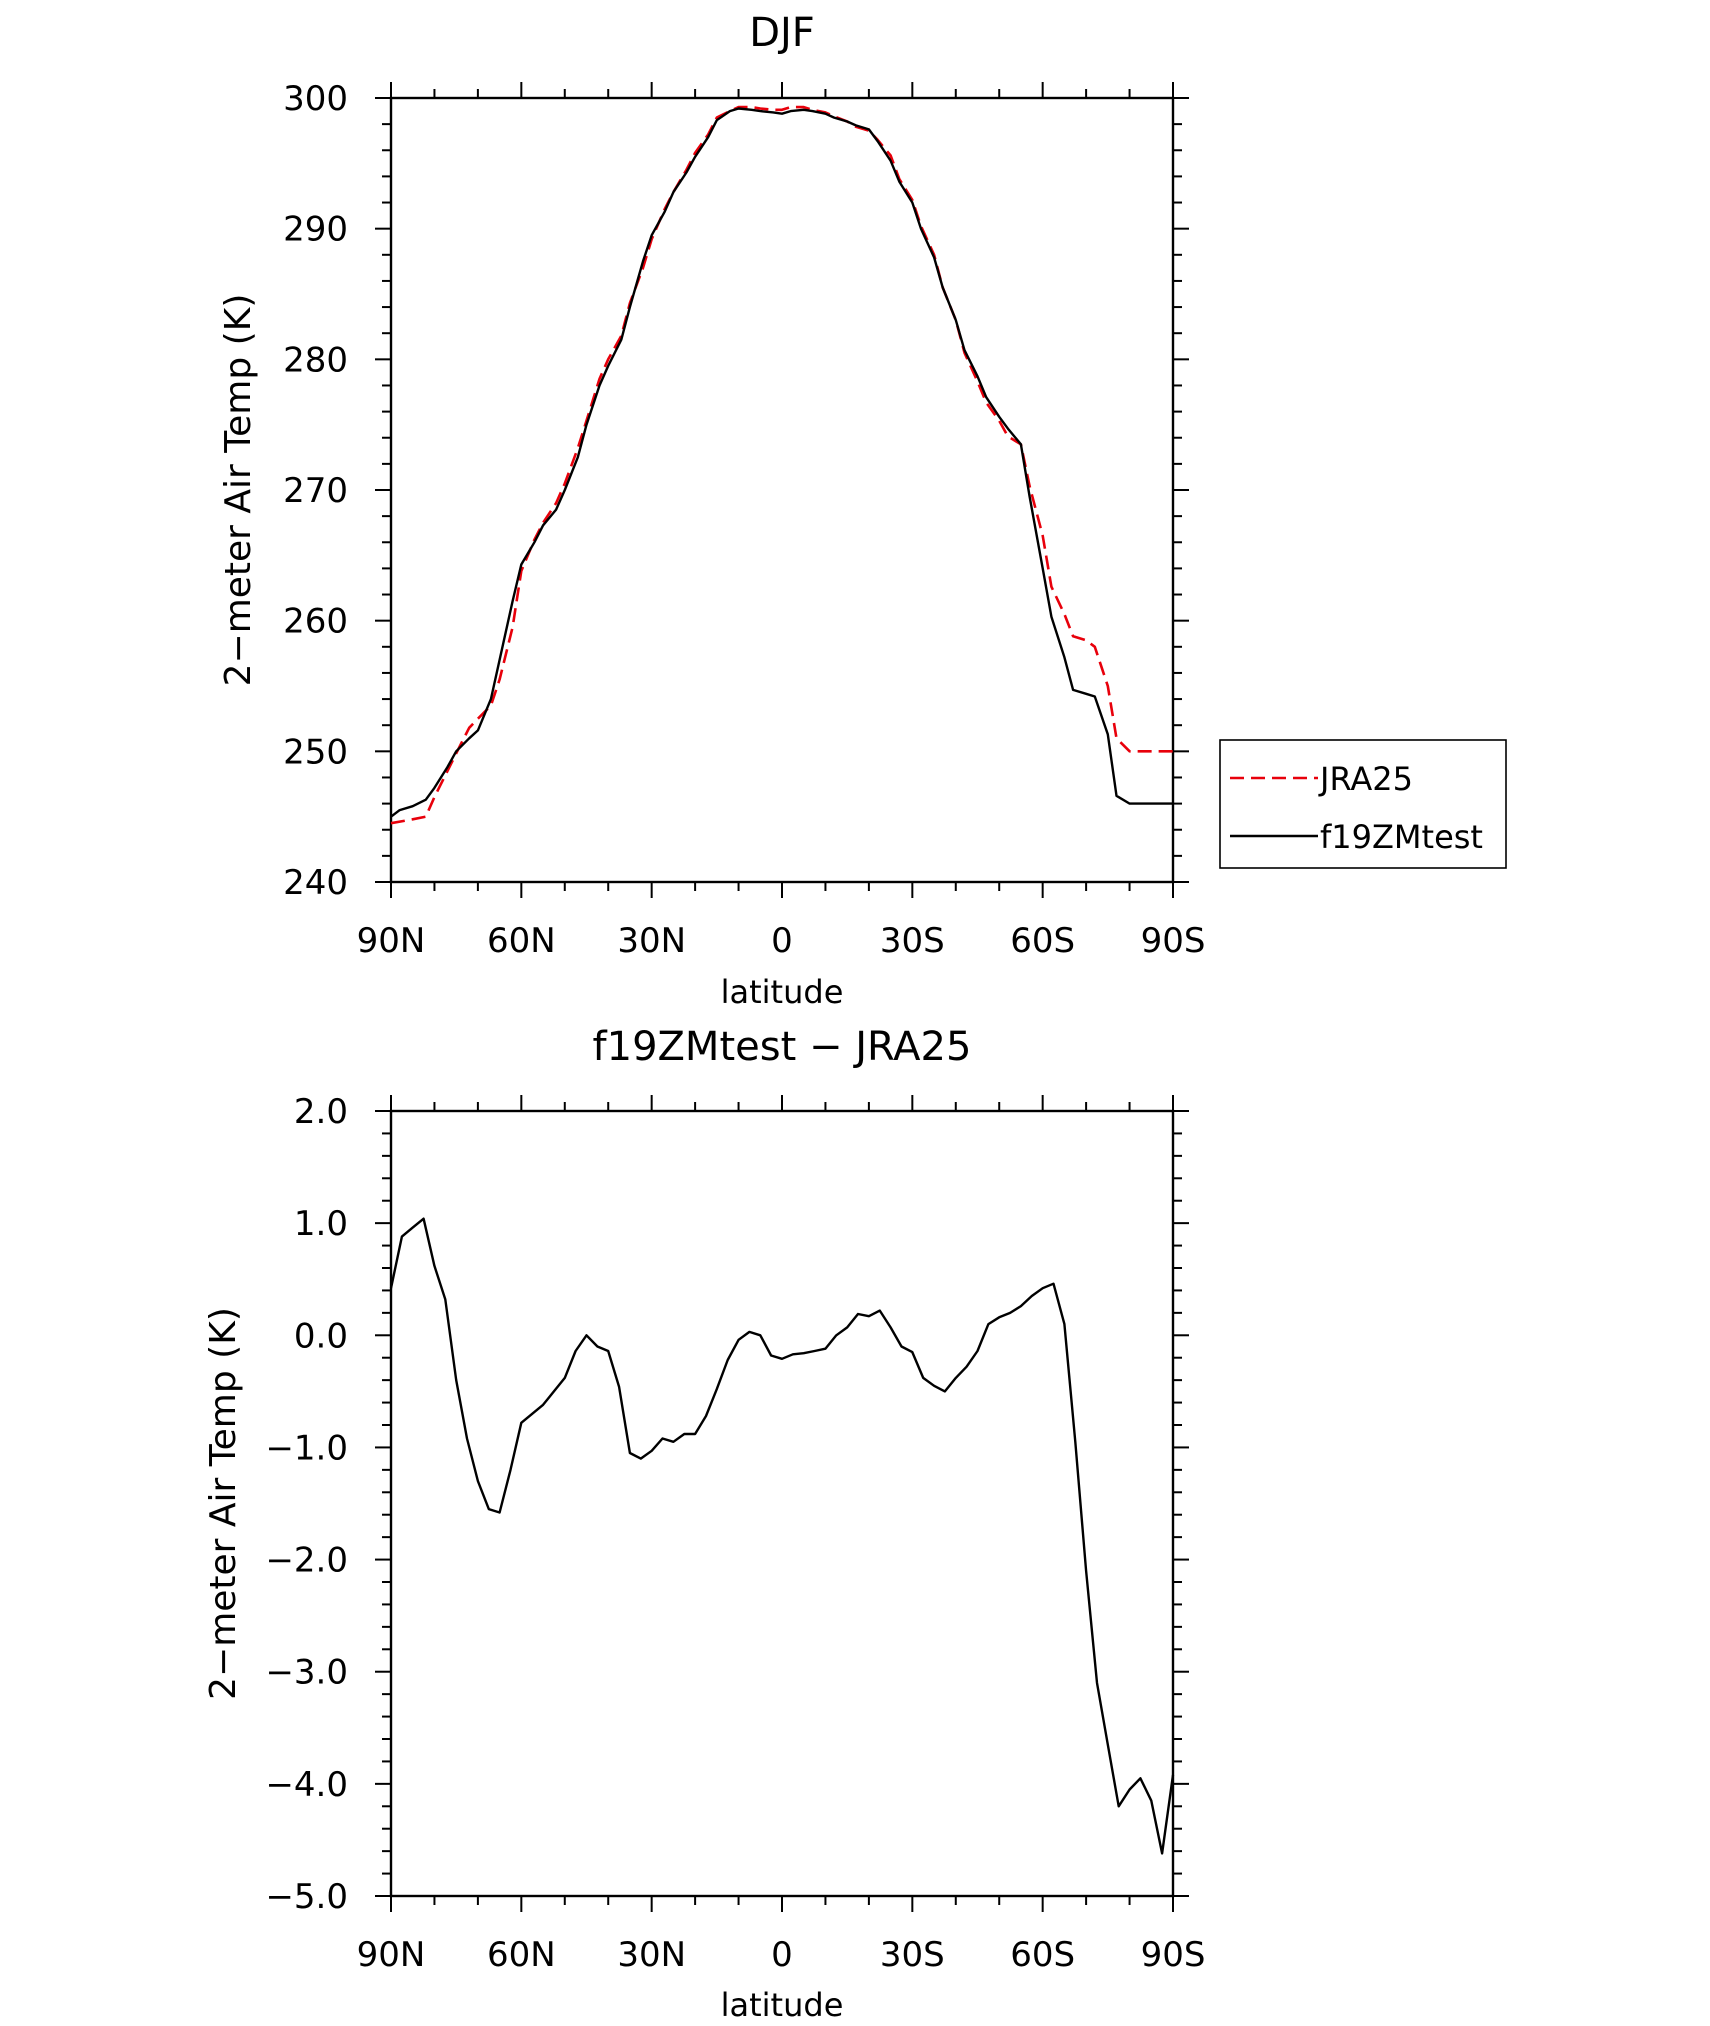 The image size is (1710, 2026). I want to click on y-tick-label: 260, so click(315, 622).